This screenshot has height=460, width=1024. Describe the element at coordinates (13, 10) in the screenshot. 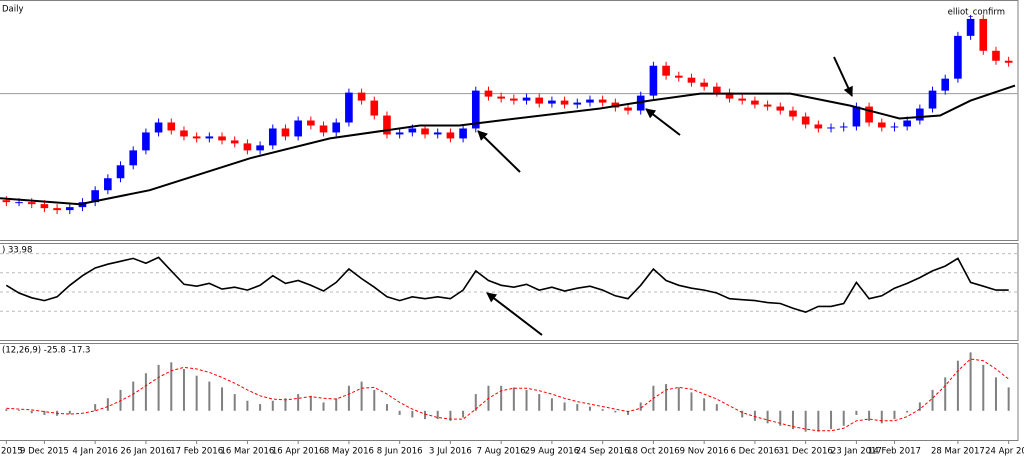

I see `chart-title: Daily` at that location.